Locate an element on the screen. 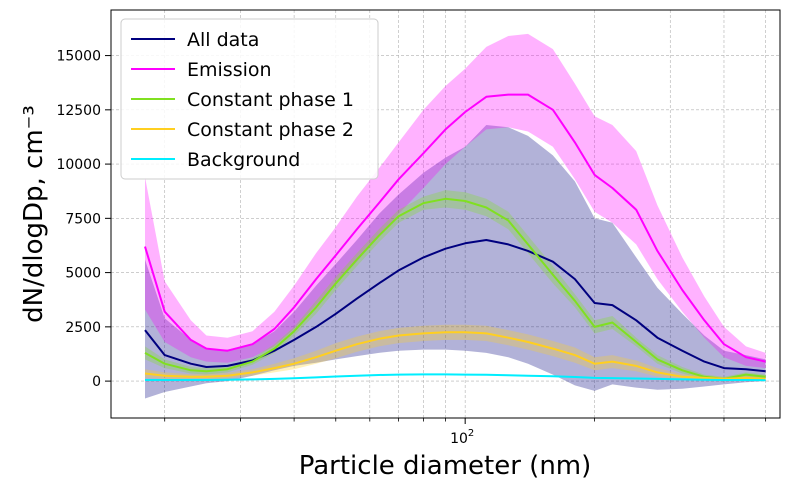 The image size is (790, 490). y-tick-label: 2500 is located at coordinates (83, 328).